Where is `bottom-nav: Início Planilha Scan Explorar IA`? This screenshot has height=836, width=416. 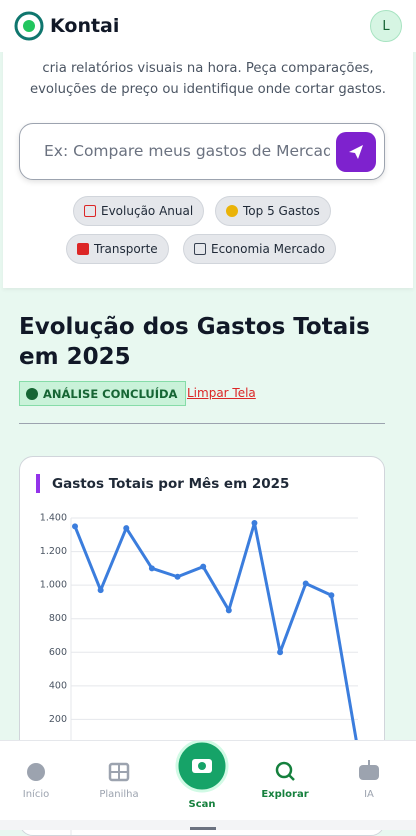 bottom-nav: Início Planilha Scan Explorar IA is located at coordinates (208, 780).